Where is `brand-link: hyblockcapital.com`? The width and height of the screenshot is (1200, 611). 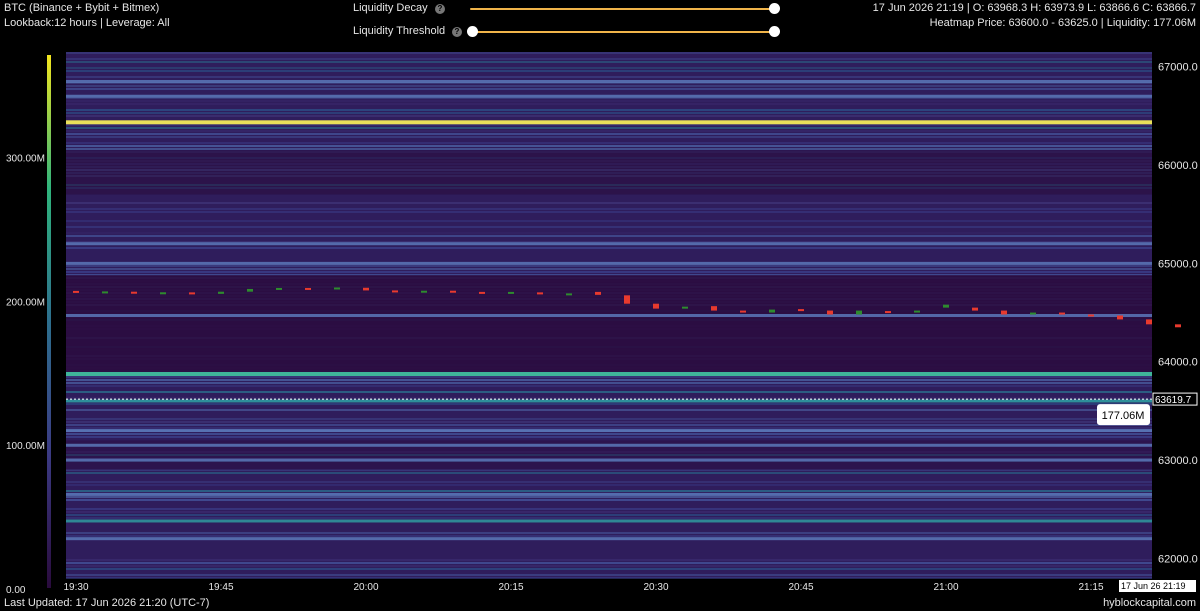
brand-link: hyblockcapital.com is located at coordinates (1149, 603).